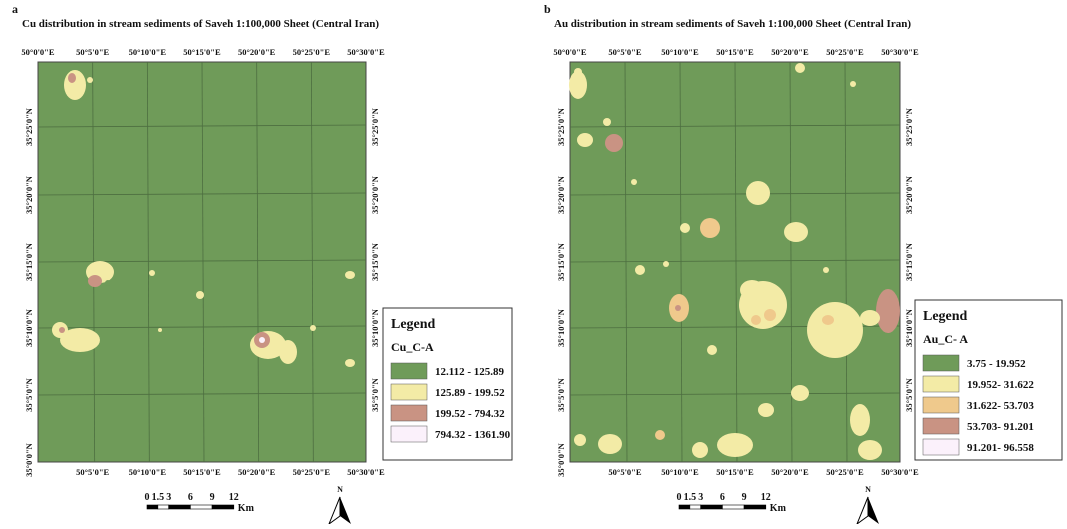 The image size is (1067, 529). I want to click on latitude-label: 35°5'0"N, so click(561, 394).